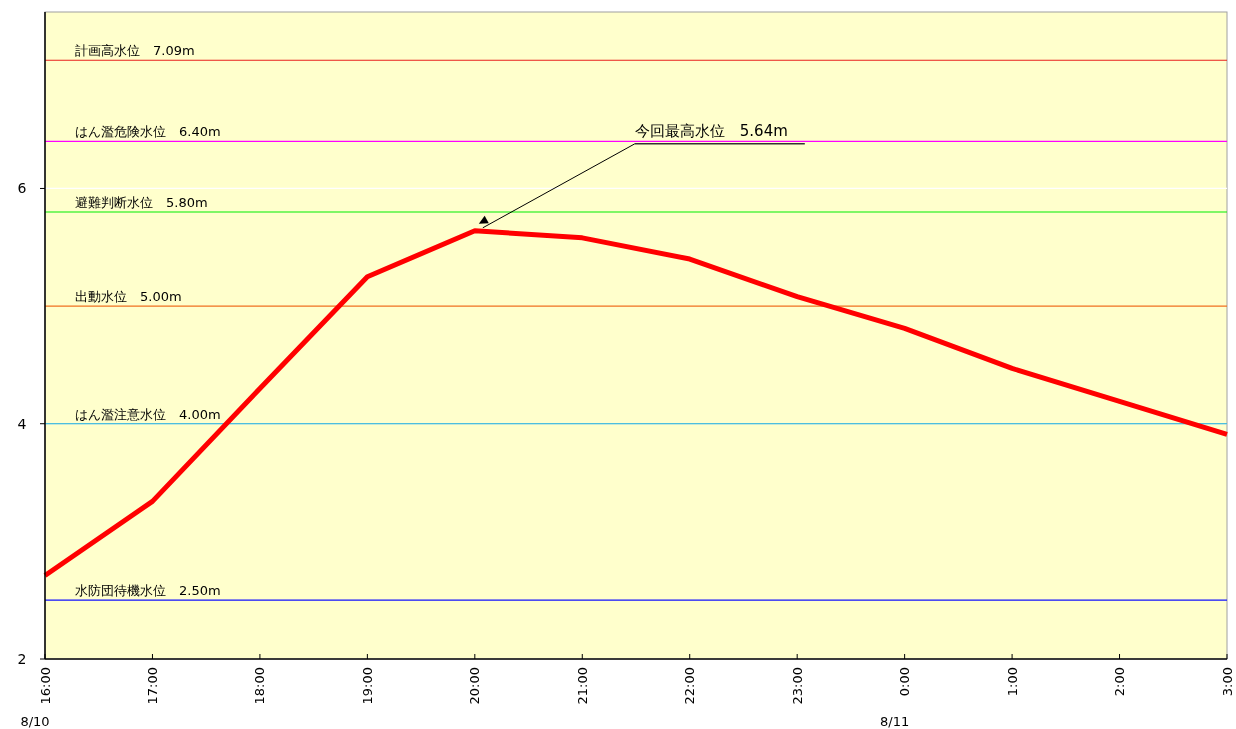 This screenshot has height=729, width=1236. Describe the element at coordinates (35, 721) in the screenshot. I see `text: 8/10` at that location.